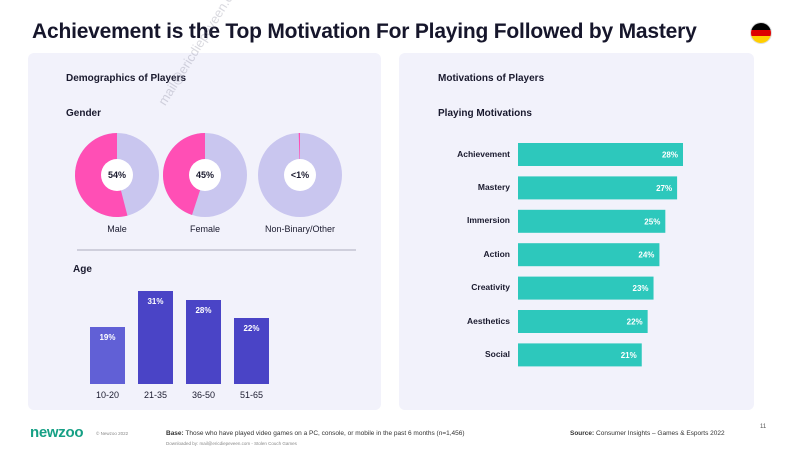  Describe the element at coordinates (204, 229) in the screenshot. I see `donut-label-female: Female` at that location.